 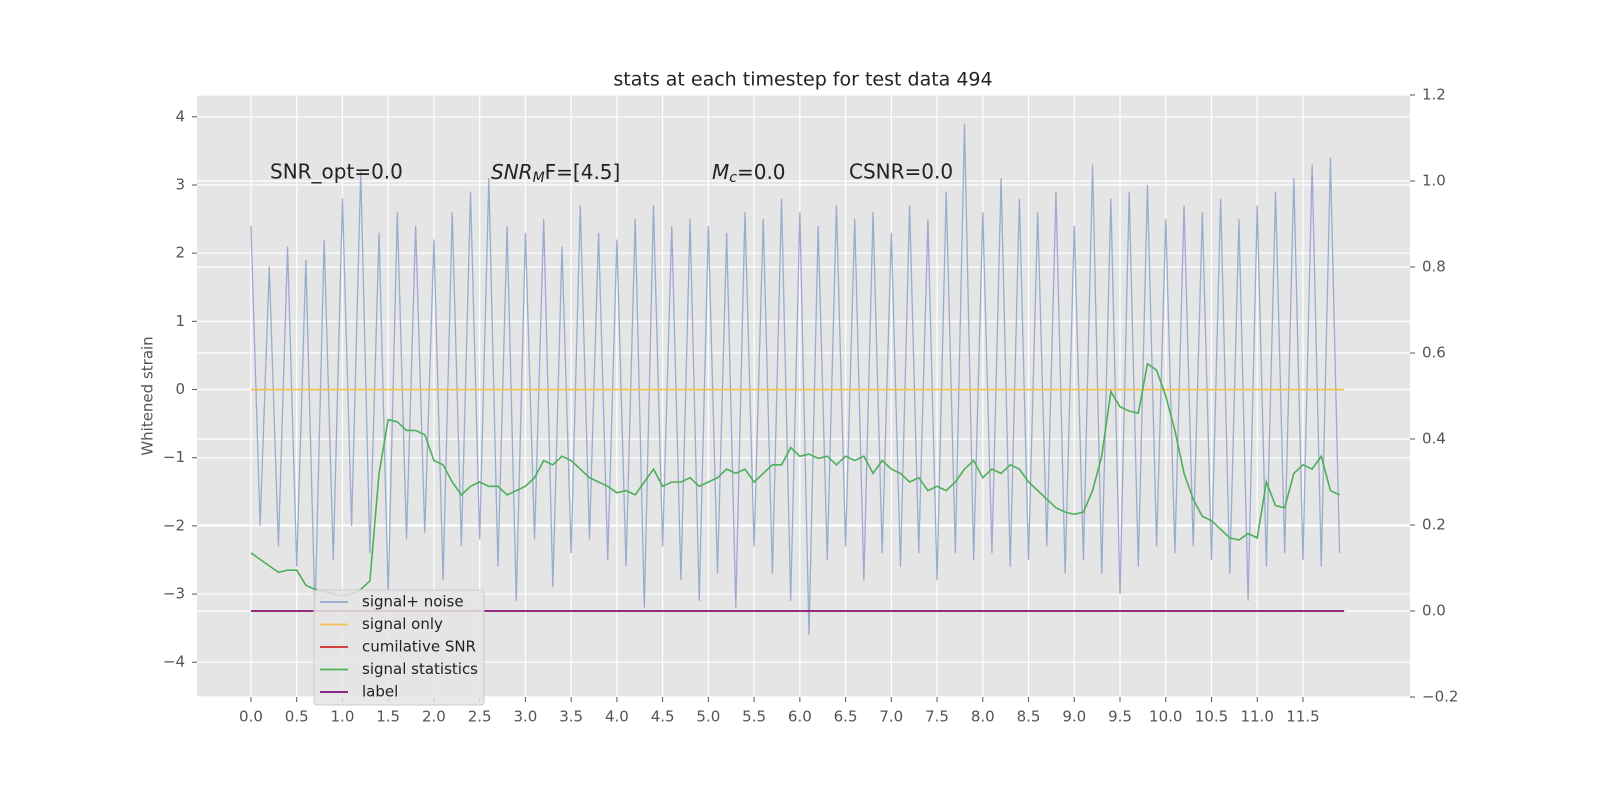 I want to click on x-tick-label: 3.5, so click(x=571, y=717).